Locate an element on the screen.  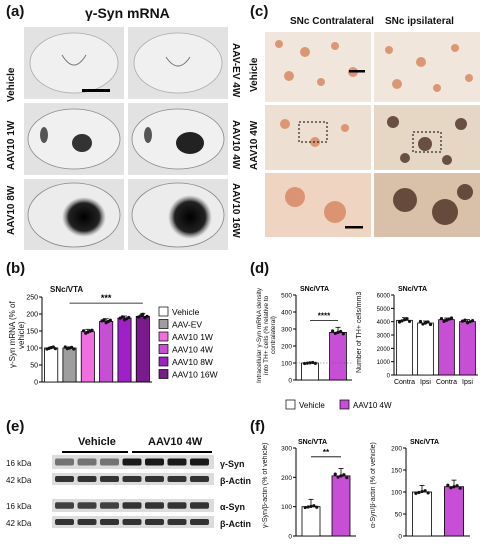
sig-stars-f: ** is located at coordinates (326, 452).